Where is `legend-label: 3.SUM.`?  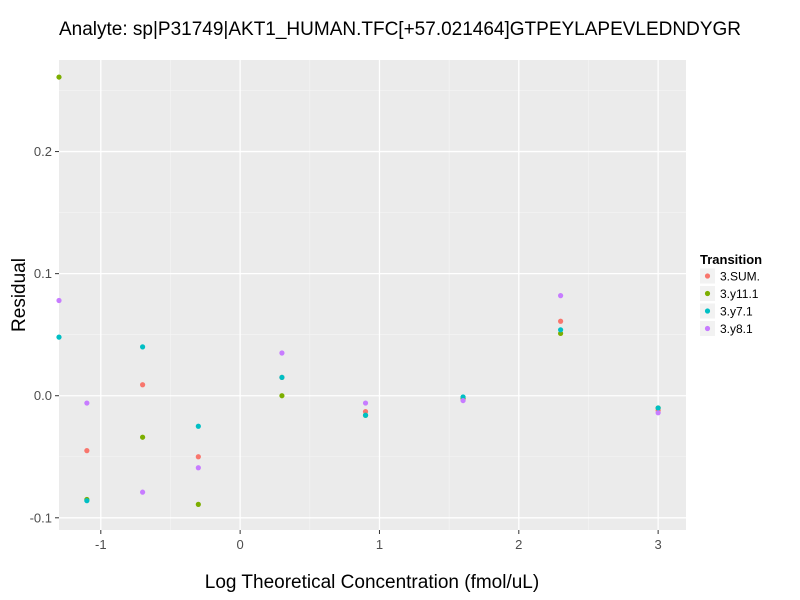 legend-label: 3.SUM. is located at coordinates (740, 277).